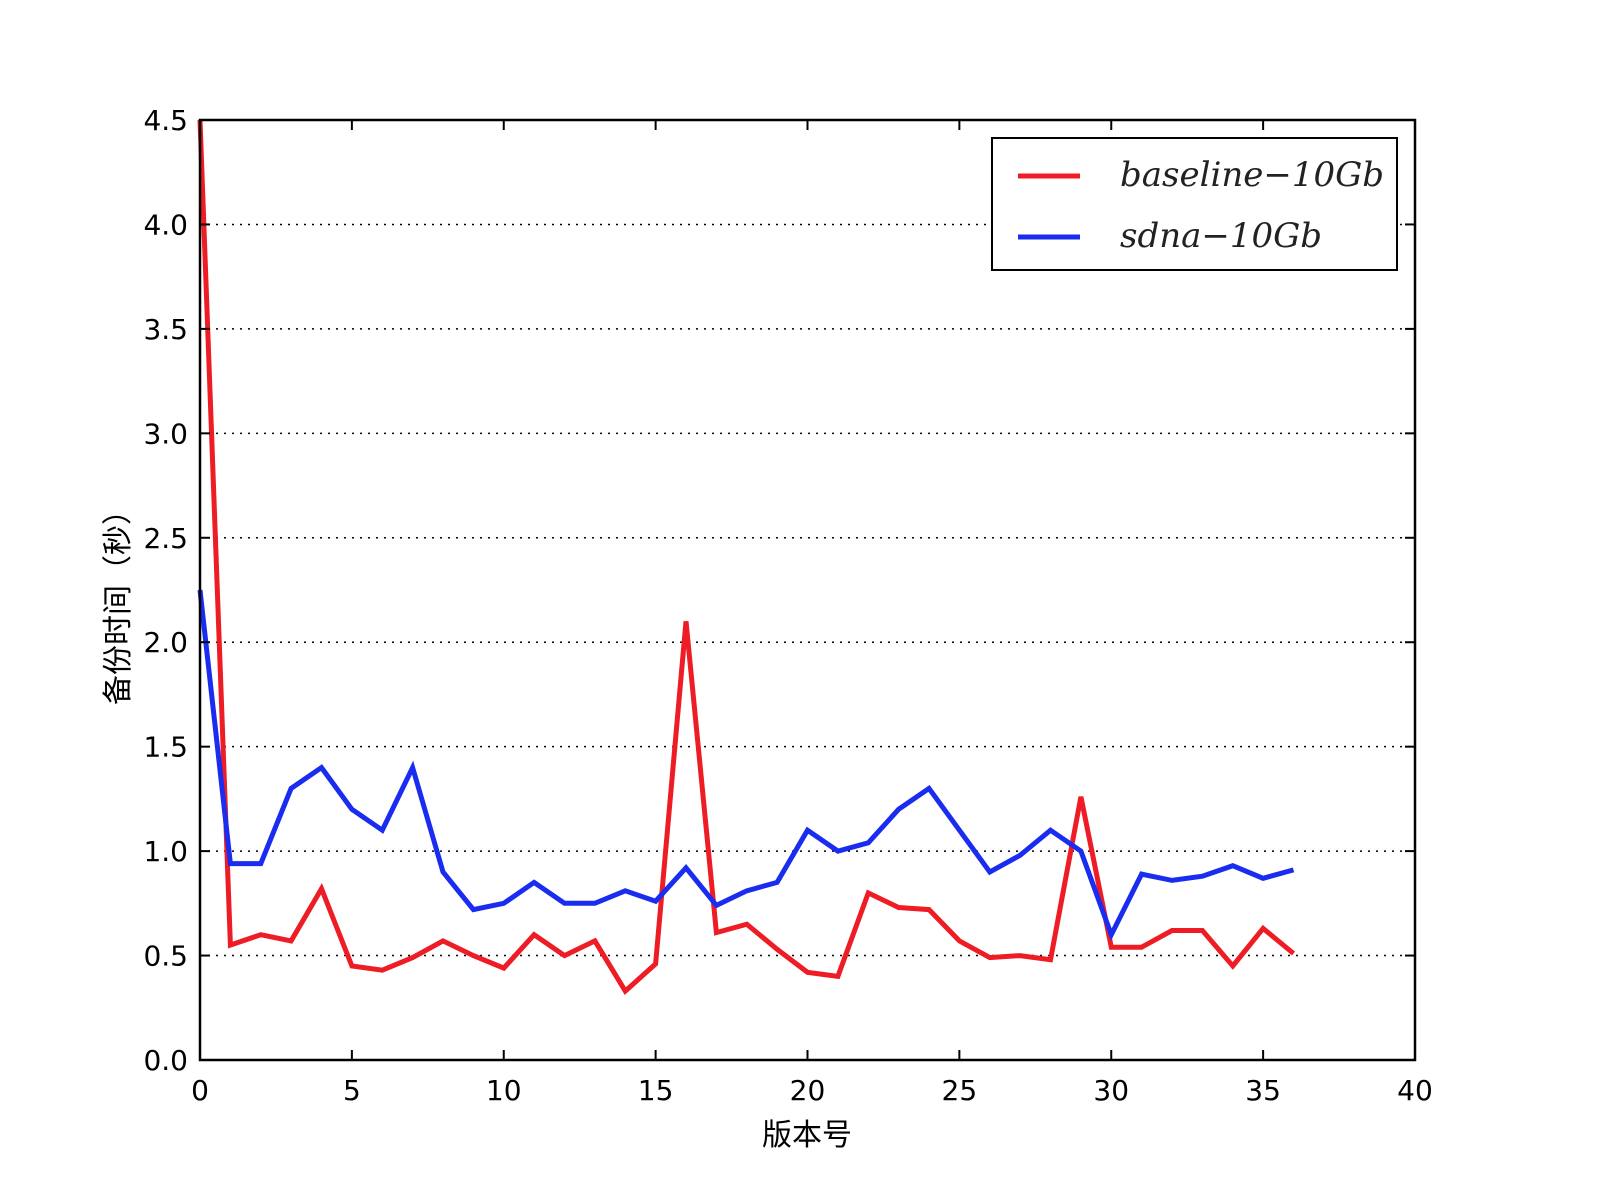 Image resolution: width=1600 pixels, height=1200 pixels. I want to click on y-tick-label: 1.5, so click(165, 747).